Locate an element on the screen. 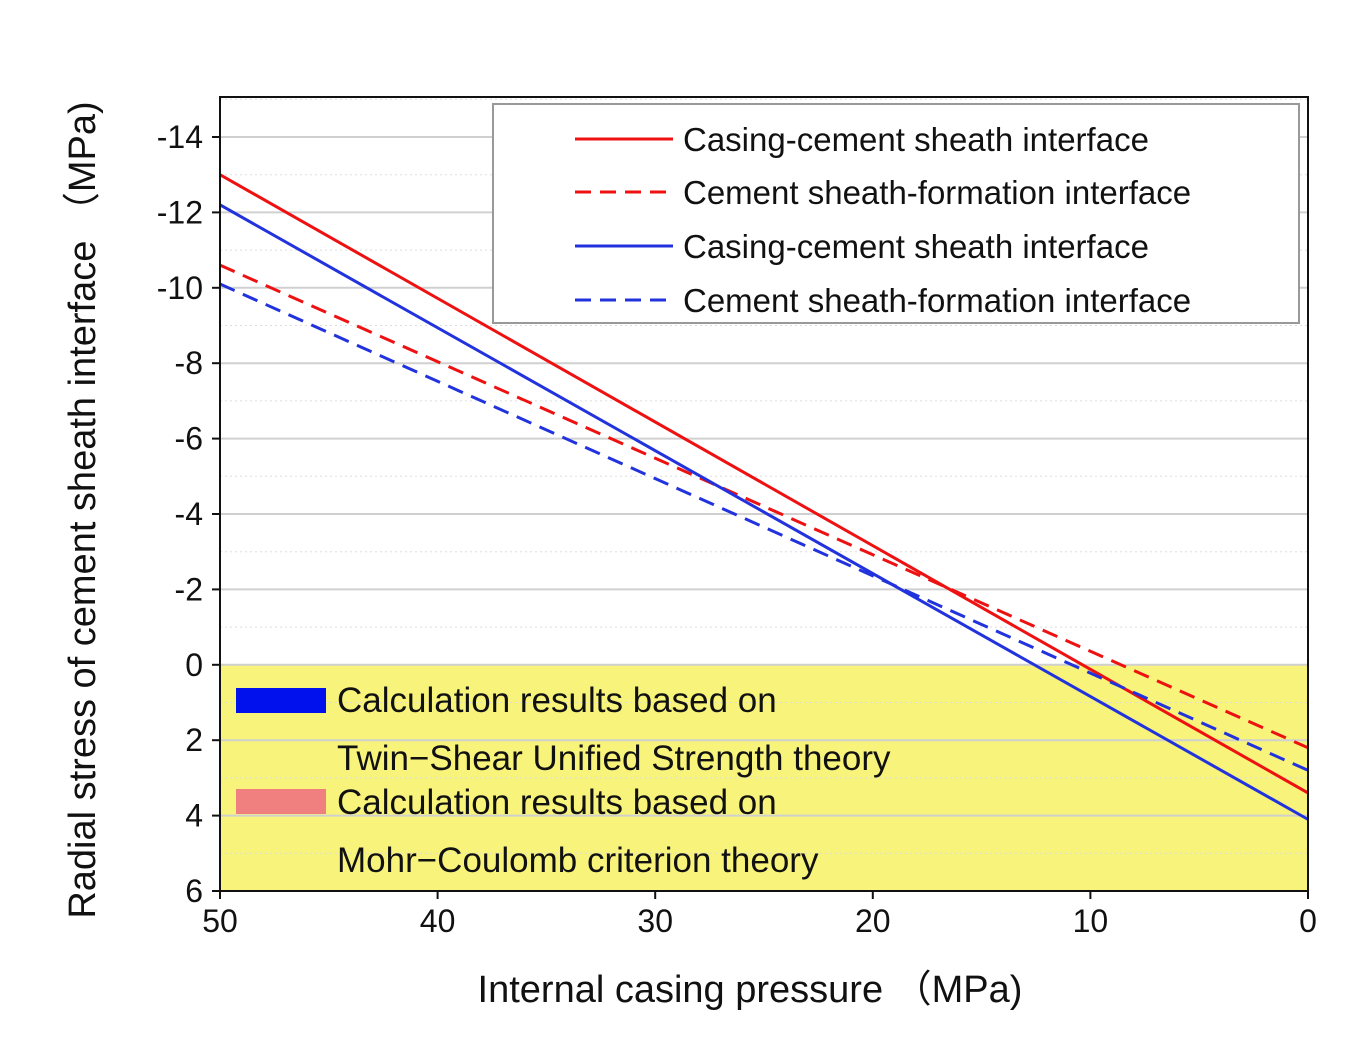 The width and height of the screenshot is (1353, 1056). note-line2-1: Mohr−Coulomb criterion theory is located at coordinates (578, 860).